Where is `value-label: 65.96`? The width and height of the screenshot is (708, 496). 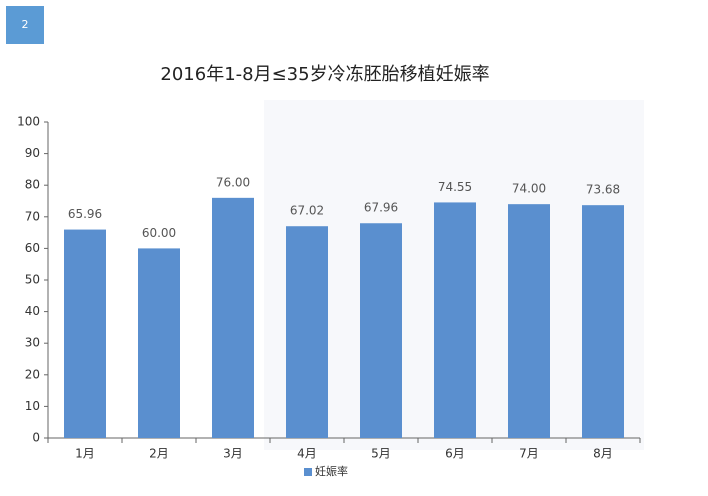
value-label: 65.96 is located at coordinates (85, 214).